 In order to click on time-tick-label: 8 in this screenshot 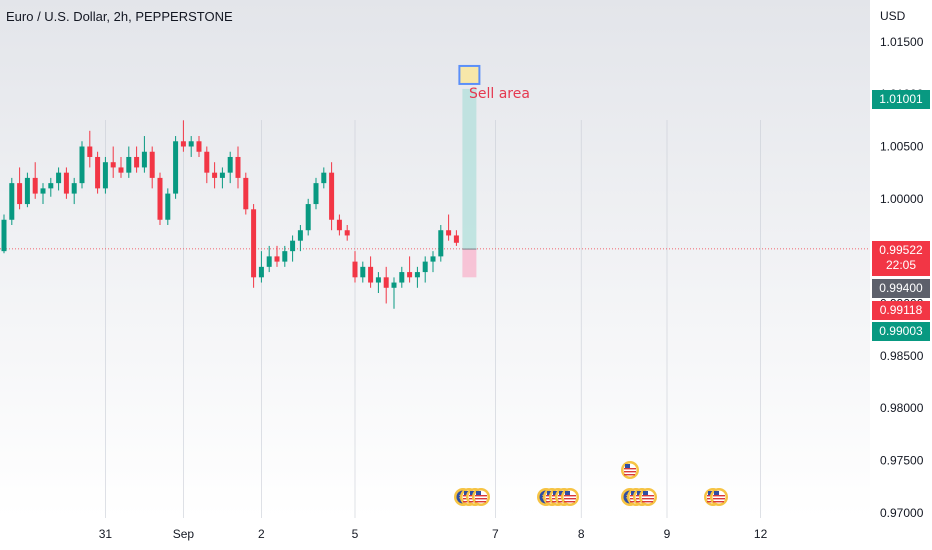, I will do `click(581, 534)`.